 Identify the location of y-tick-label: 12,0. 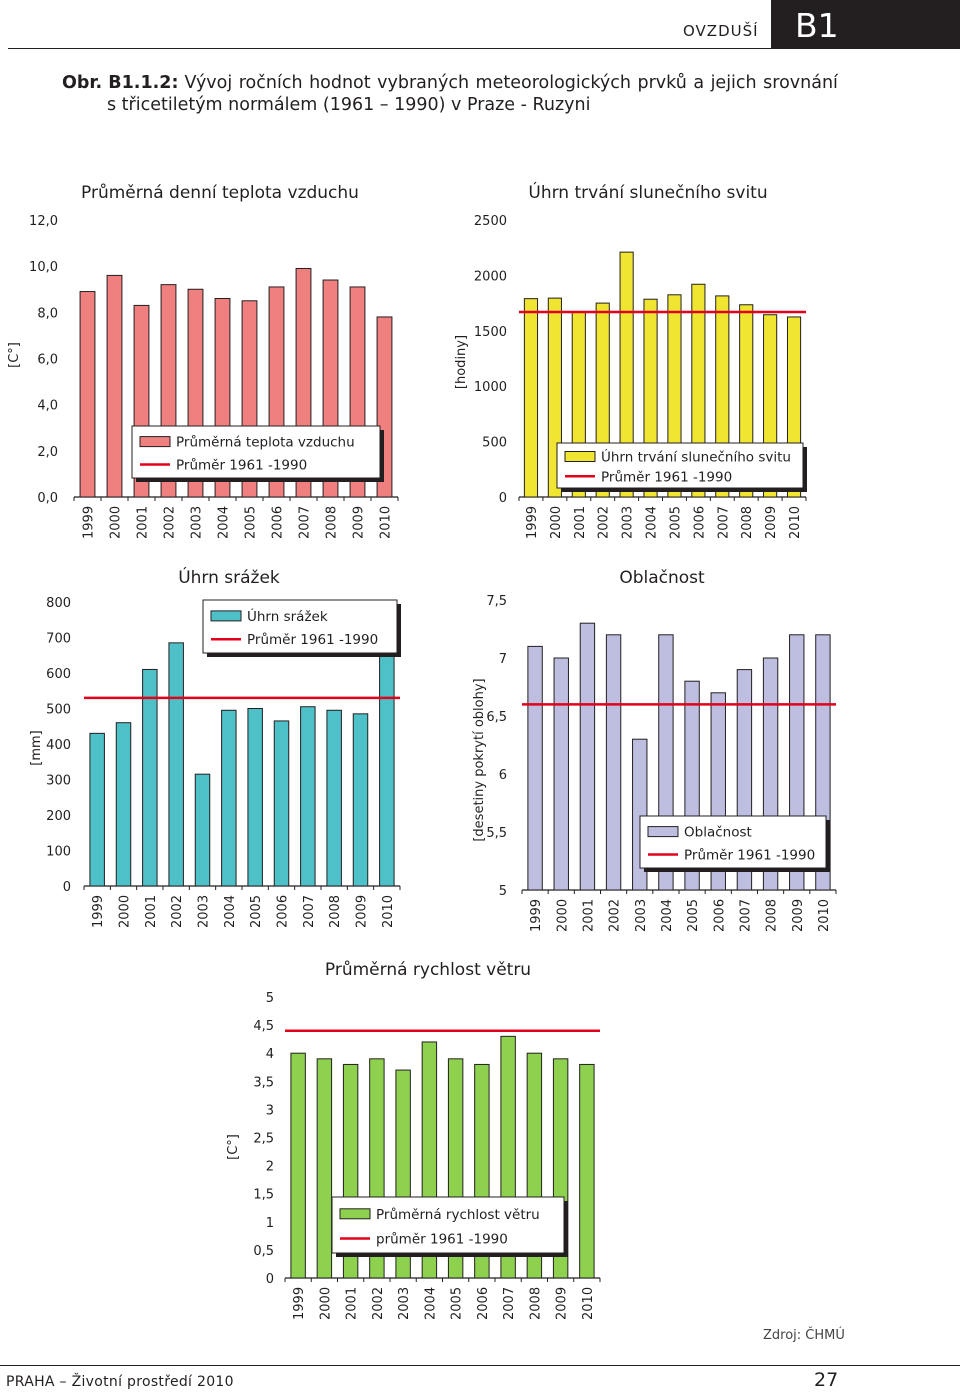
(43, 221).